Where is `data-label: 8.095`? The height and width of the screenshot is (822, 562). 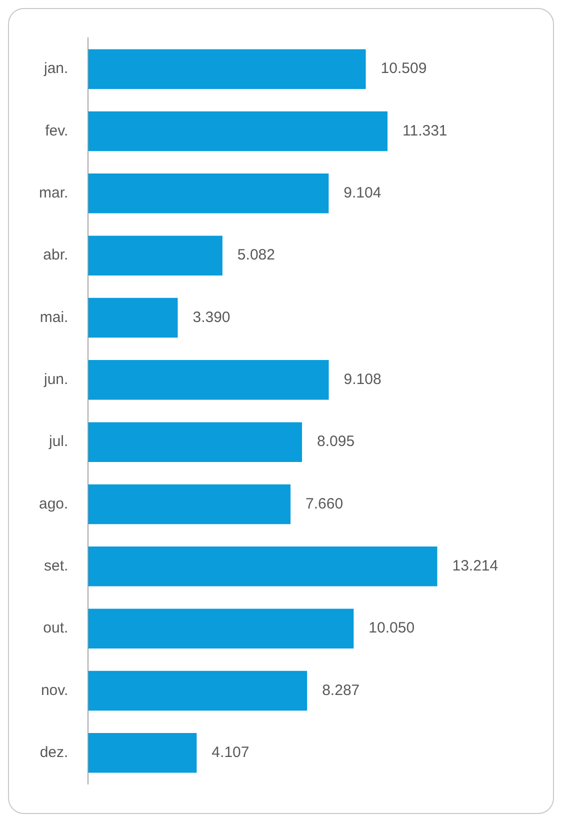
data-label: 8.095 is located at coordinates (336, 441).